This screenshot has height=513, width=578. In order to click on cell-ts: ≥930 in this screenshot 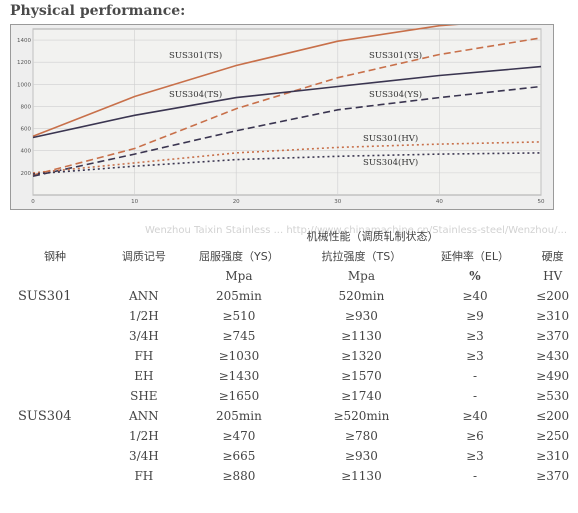, I will do `click(361, 456)`.